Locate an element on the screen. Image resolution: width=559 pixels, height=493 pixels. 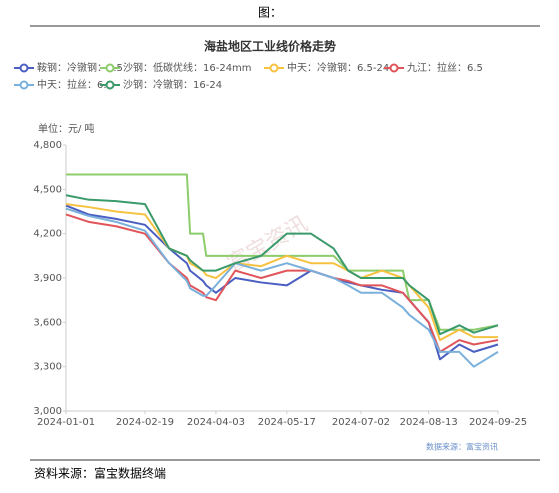
header: 图： is located at coordinates (270, 13).